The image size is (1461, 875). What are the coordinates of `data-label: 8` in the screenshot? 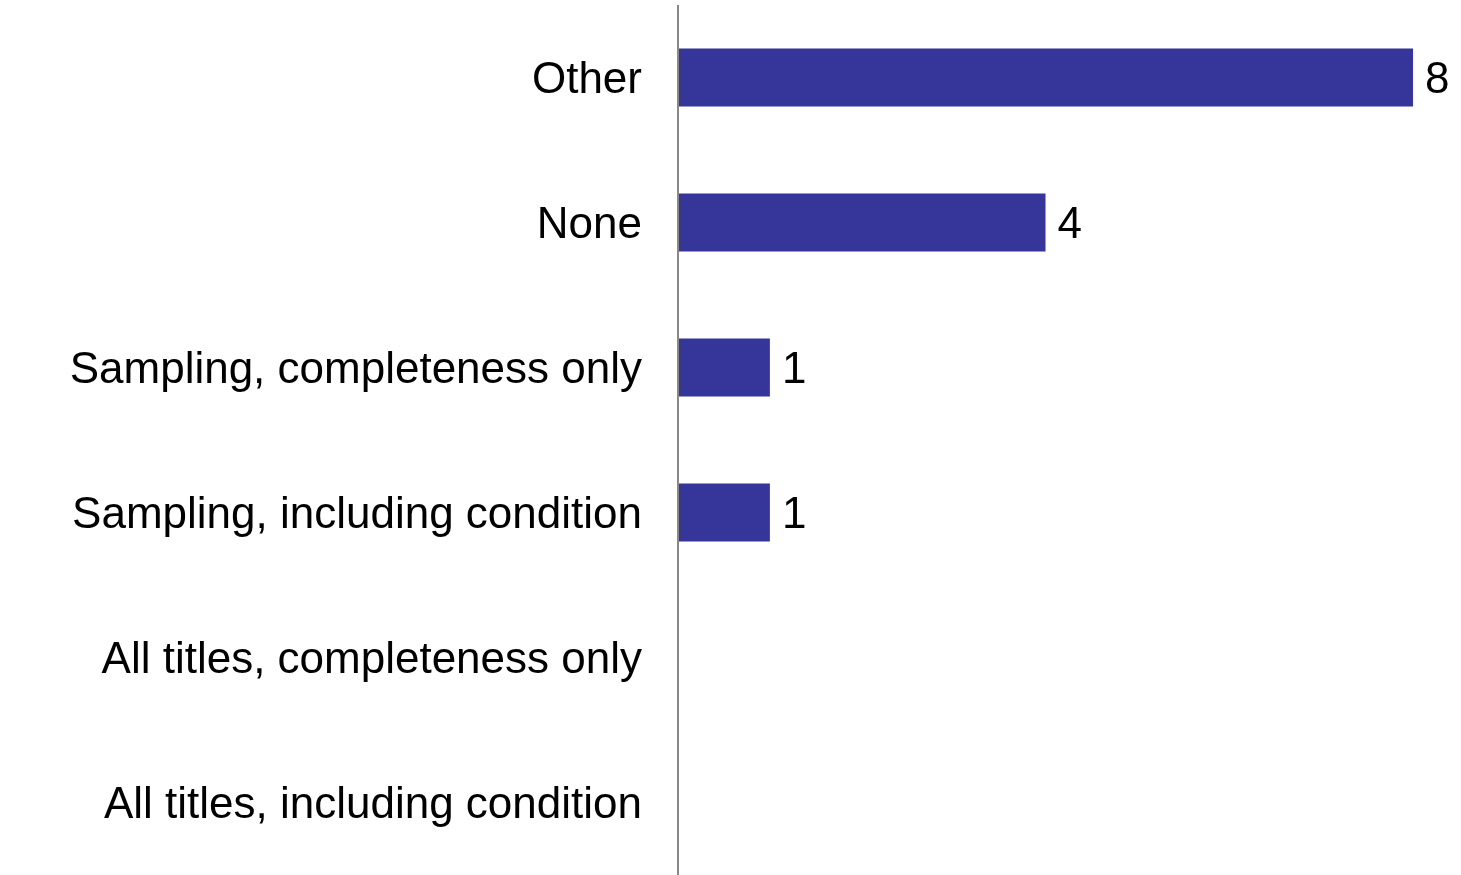 It's located at (1437, 78).